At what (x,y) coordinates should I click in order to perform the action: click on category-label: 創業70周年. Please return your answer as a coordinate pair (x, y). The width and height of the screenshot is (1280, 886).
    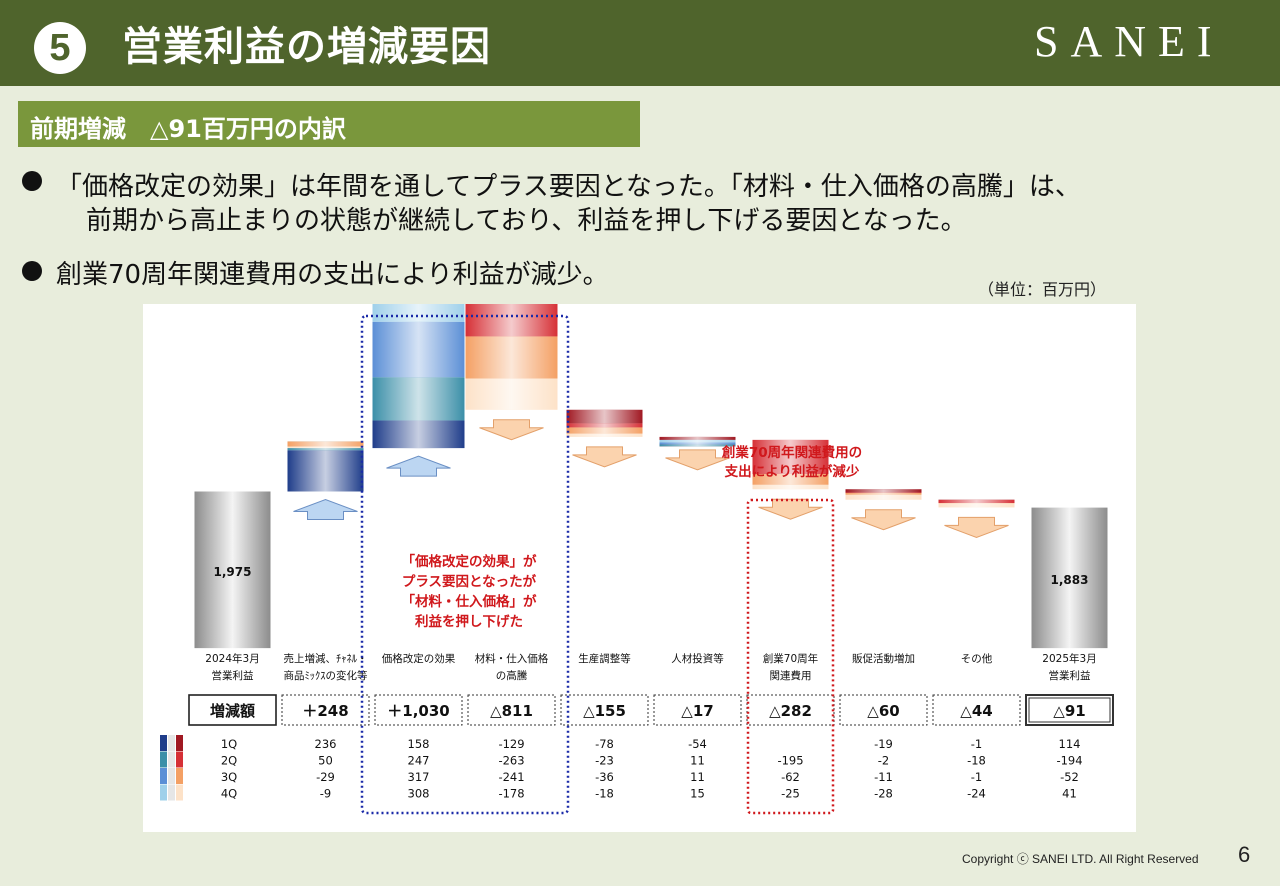
    Looking at the image, I should click on (790, 658).